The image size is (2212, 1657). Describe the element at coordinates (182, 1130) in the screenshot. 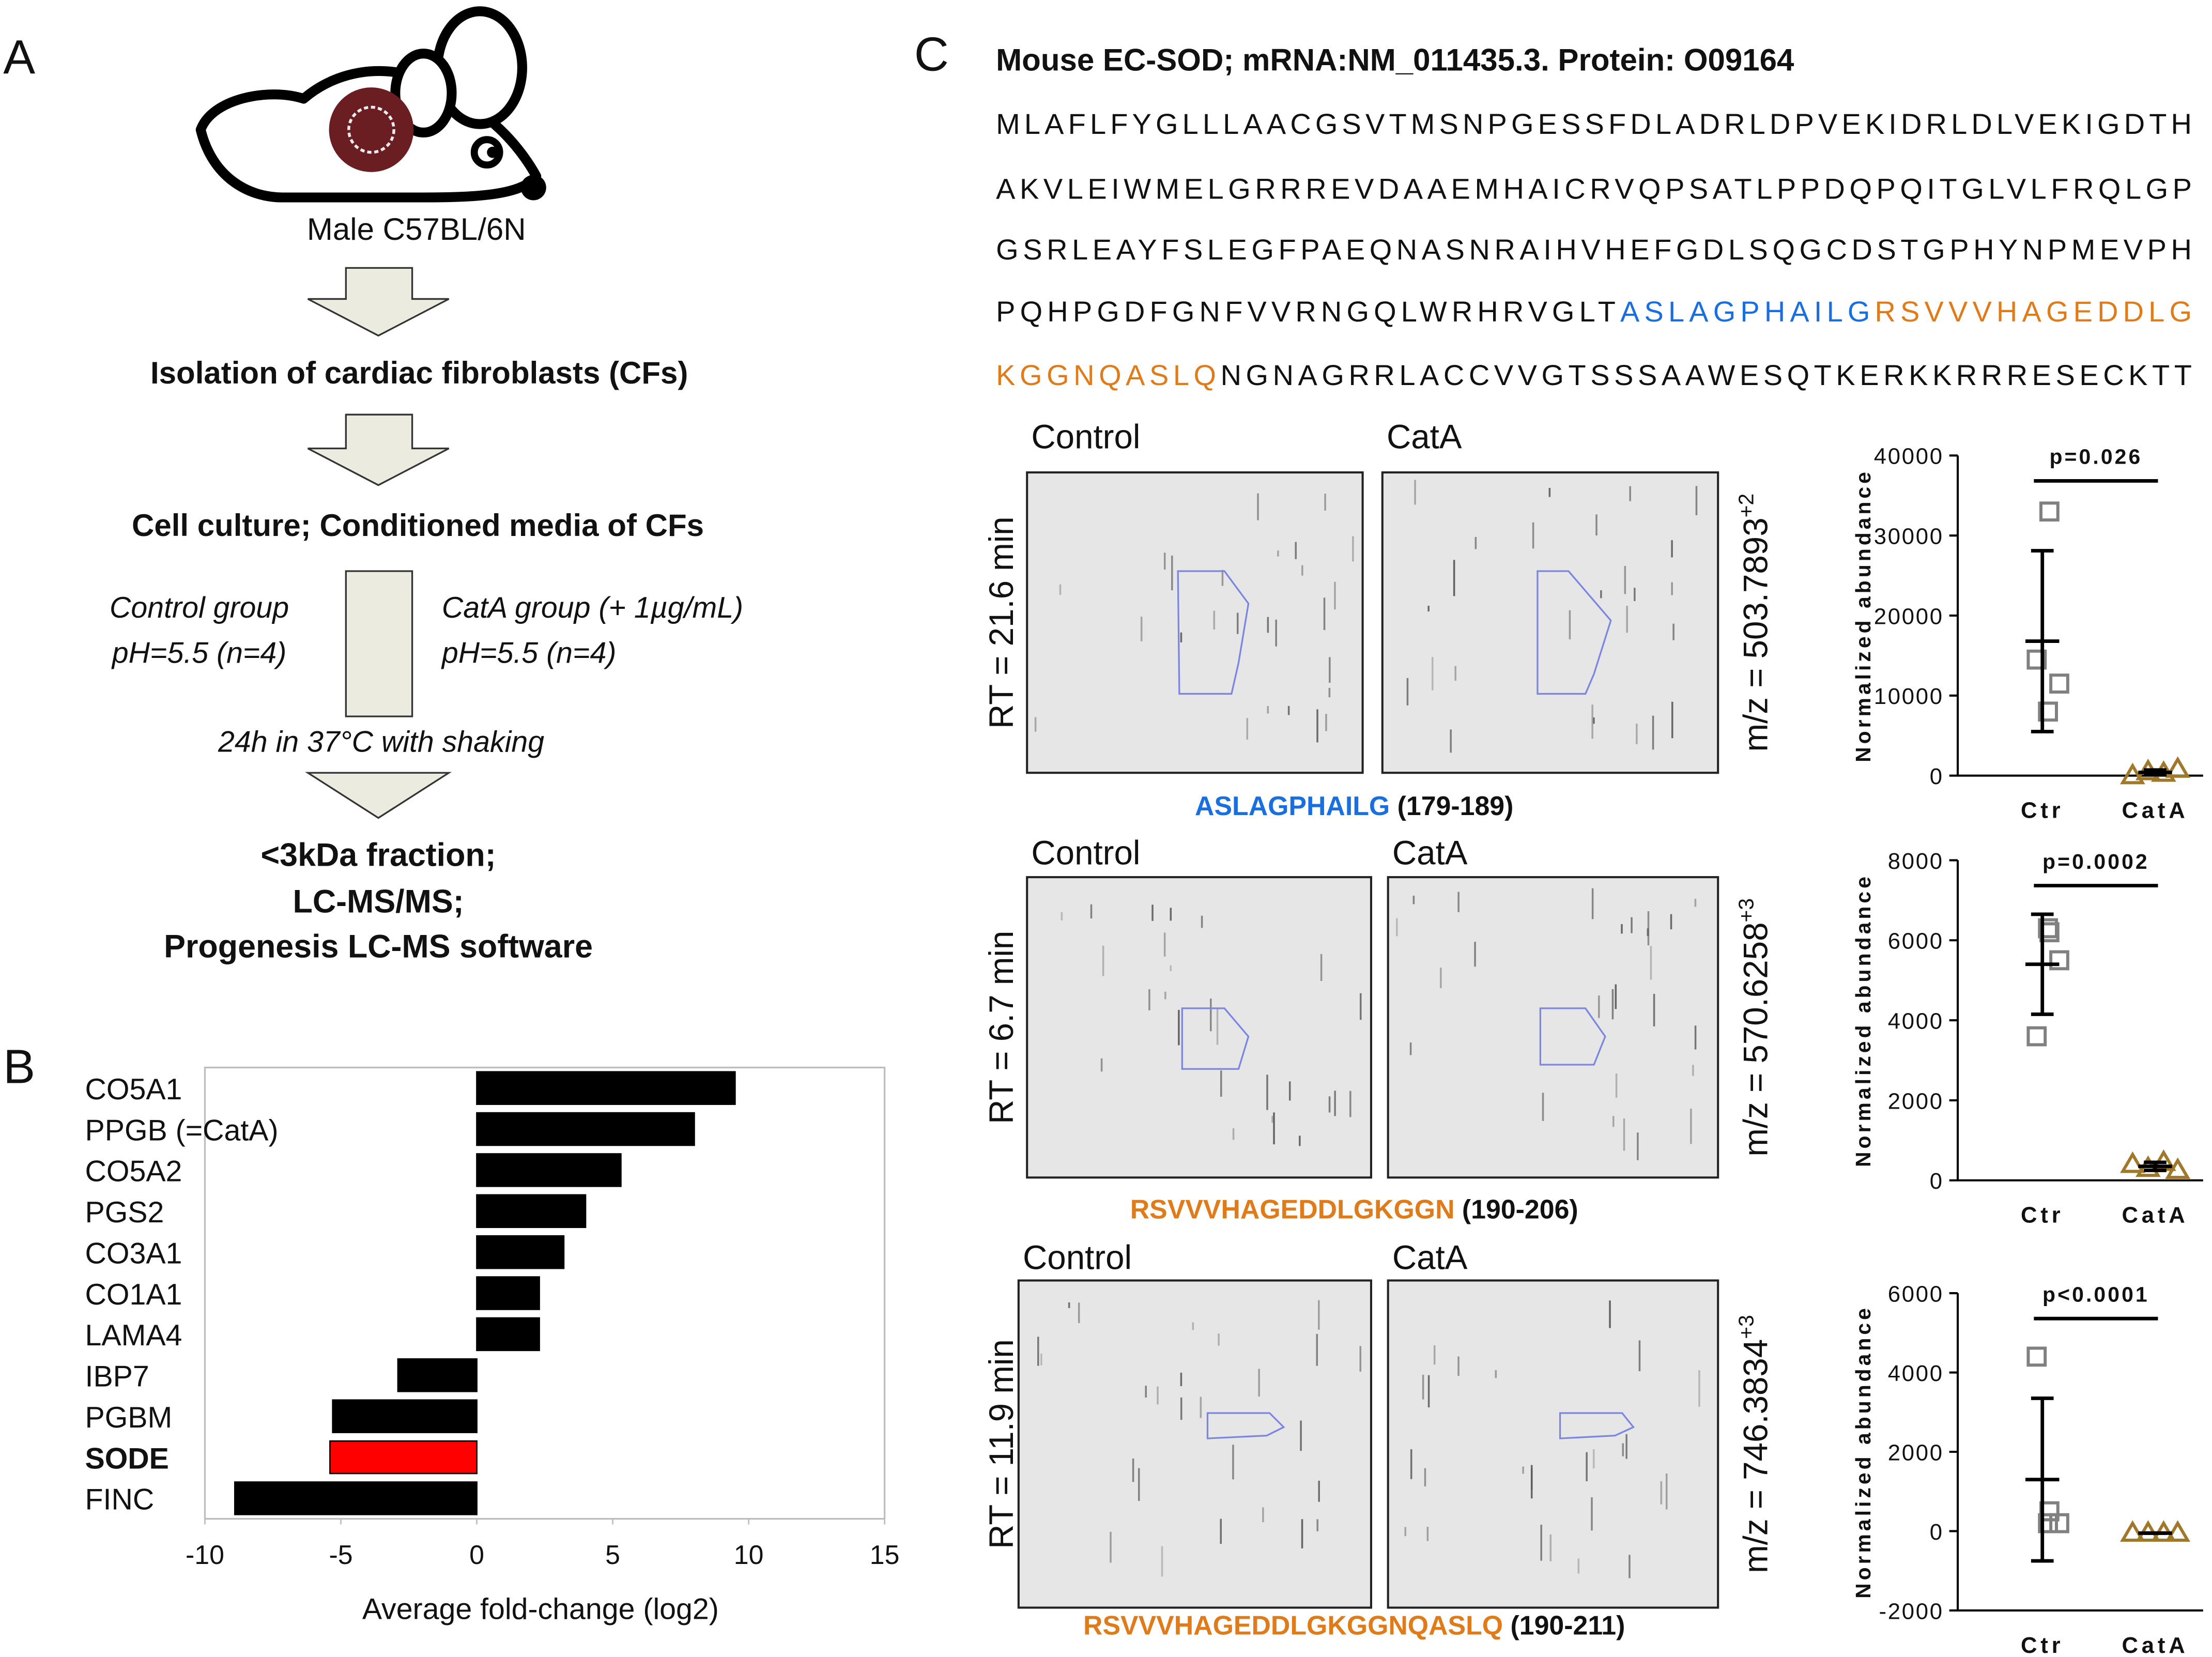

I see `category-label: PPGB (=CatA)` at that location.